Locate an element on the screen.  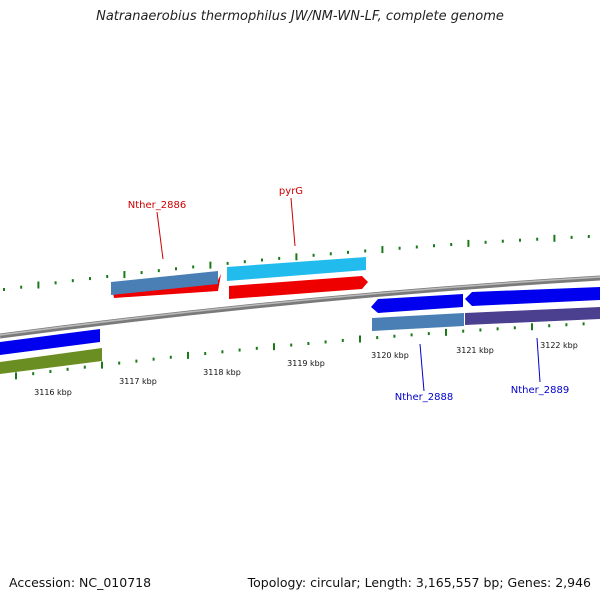
gene-left-olive is located at coordinates (51, 361).